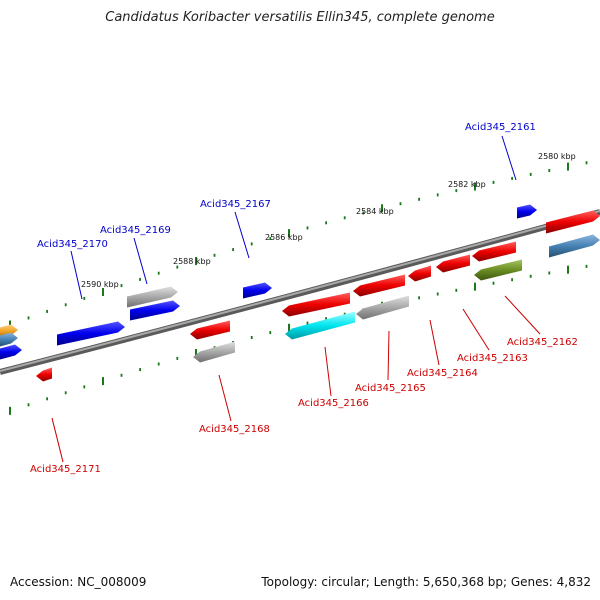  What do you see at coordinates (500, 127) in the screenshot?
I see `gene-label-acid345-2161: Acid345_2161` at bounding box center [500, 127].